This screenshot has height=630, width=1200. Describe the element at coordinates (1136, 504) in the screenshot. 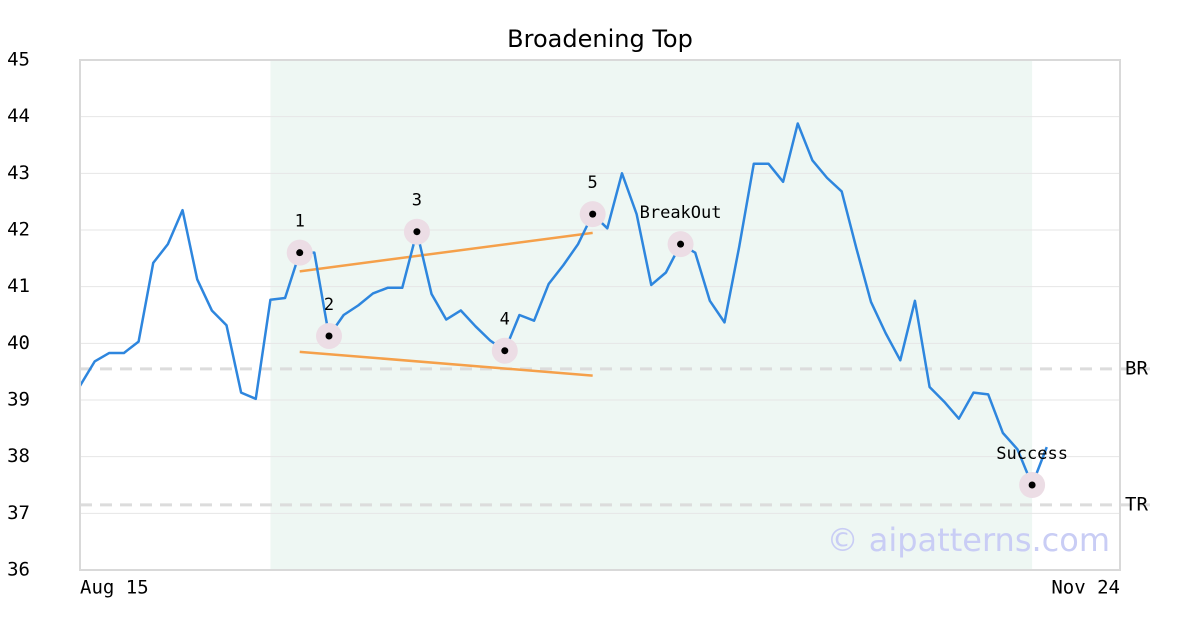

I see `level-label: TR` at that location.